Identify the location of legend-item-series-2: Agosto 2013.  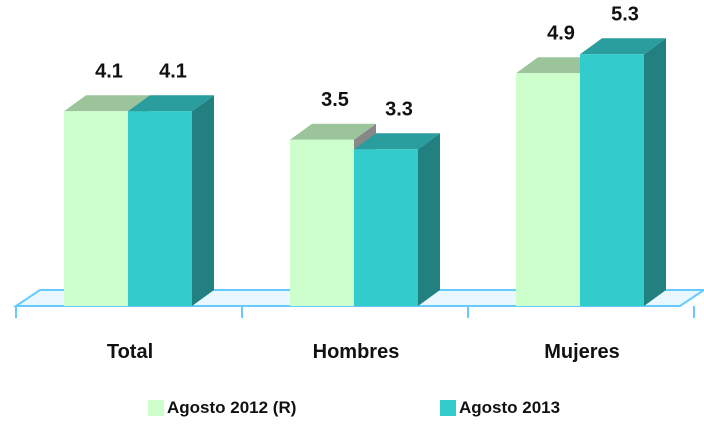
(500, 408).